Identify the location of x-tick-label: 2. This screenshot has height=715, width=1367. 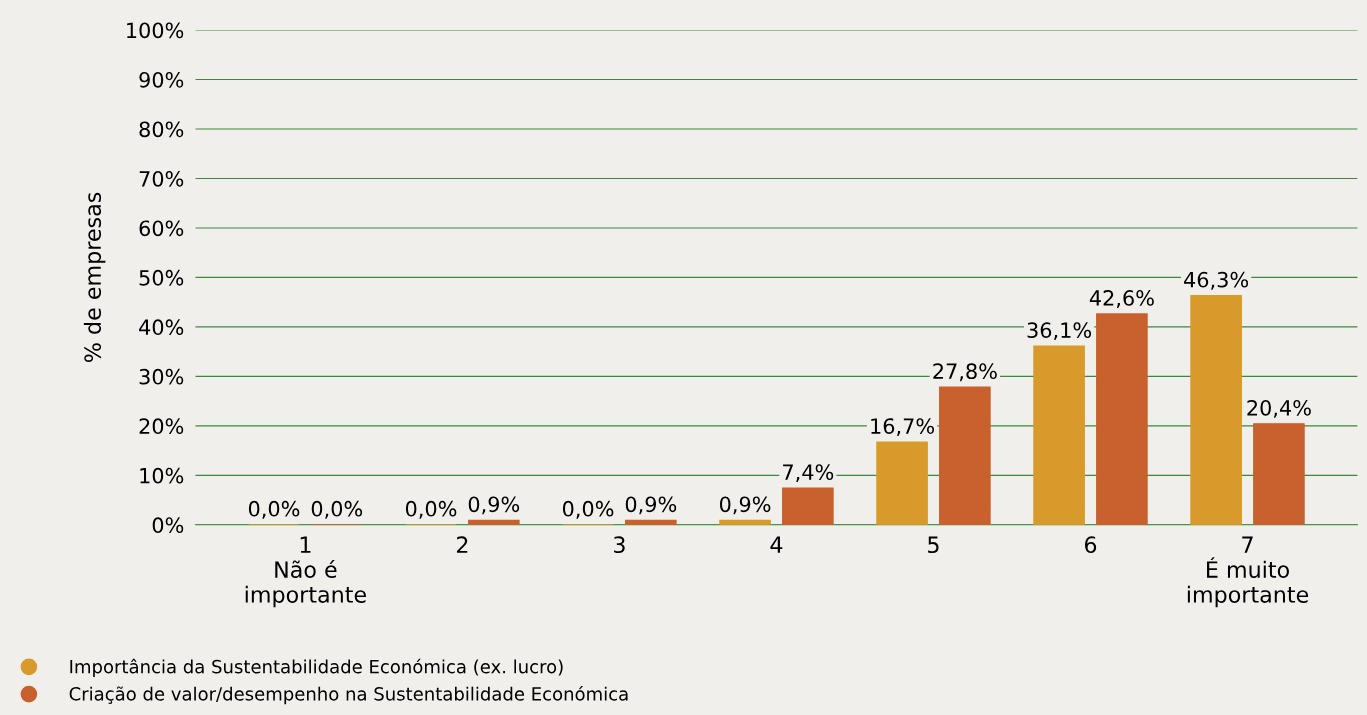
(462, 544).